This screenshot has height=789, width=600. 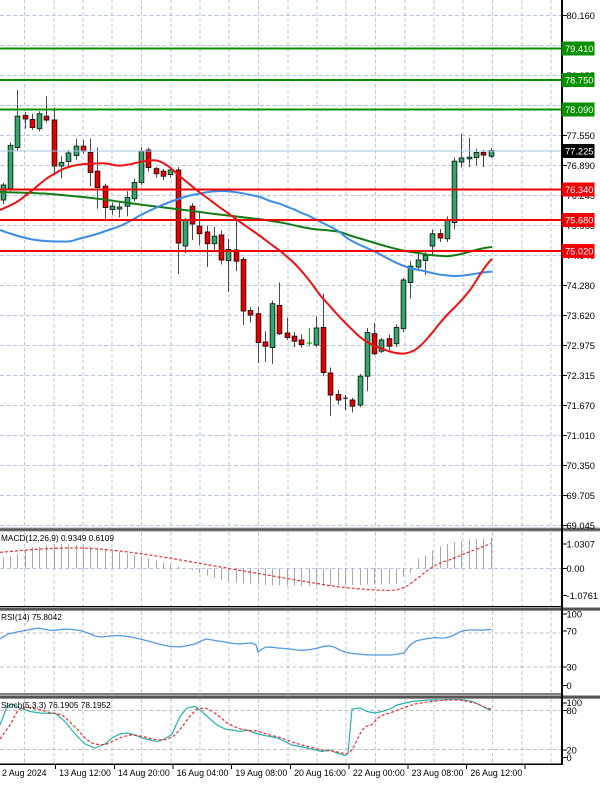 I want to click on svg-text: 79.410, so click(x=579, y=49).